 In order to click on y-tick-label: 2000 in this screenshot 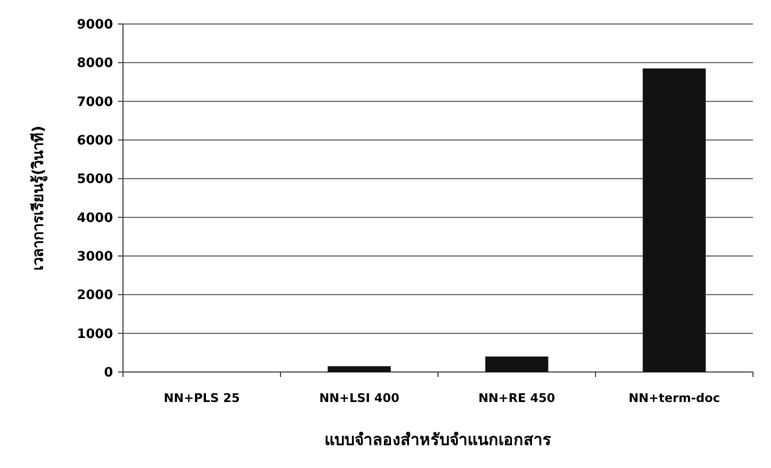, I will do `click(94, 296)`.